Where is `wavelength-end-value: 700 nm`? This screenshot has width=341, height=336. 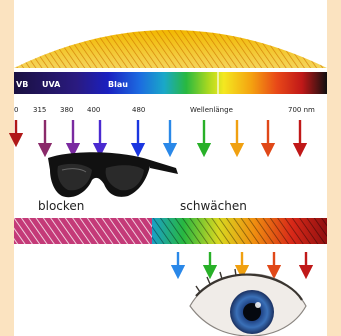
wavelength-end-value: 700 nm is located at coordinates (301, 110).